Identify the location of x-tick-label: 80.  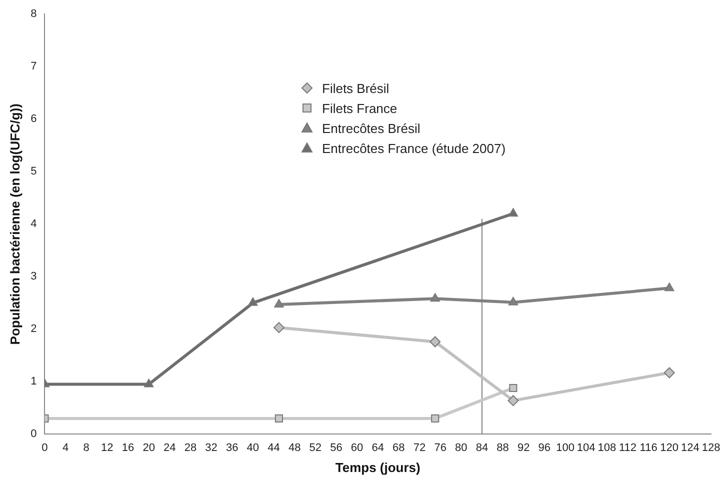
(461, 448).